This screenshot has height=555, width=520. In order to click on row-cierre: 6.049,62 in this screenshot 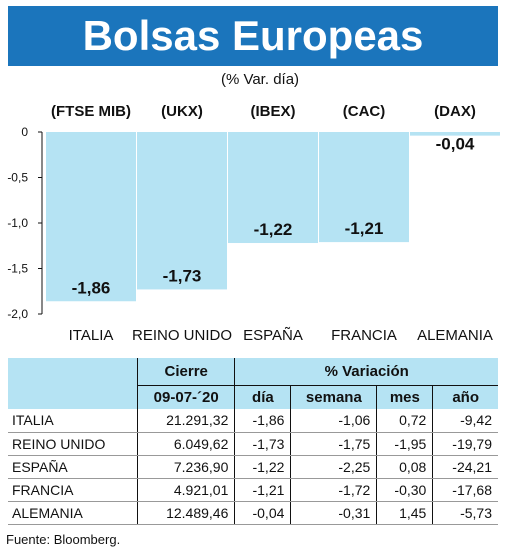, I will do `click(186, 444)`.